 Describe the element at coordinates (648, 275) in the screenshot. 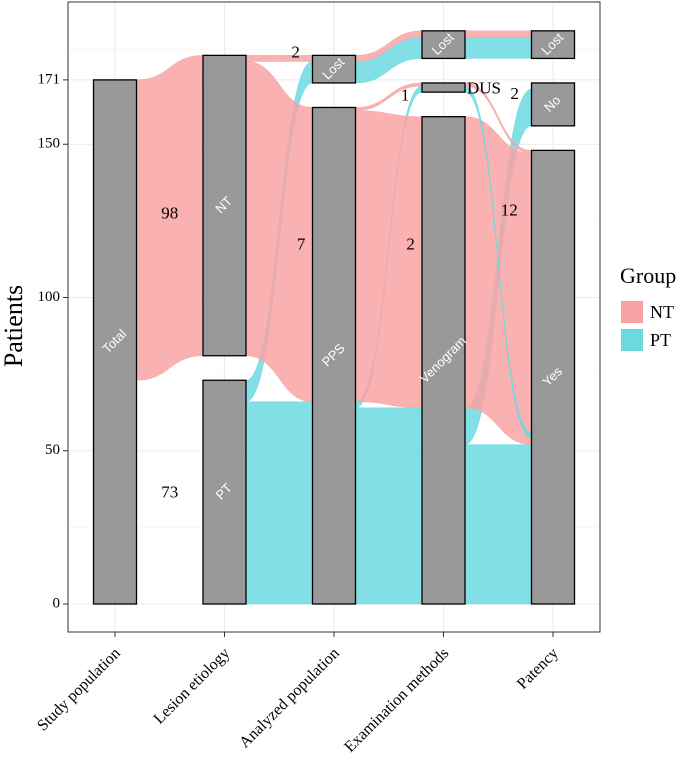

I see `legend-title: Group` at that location.